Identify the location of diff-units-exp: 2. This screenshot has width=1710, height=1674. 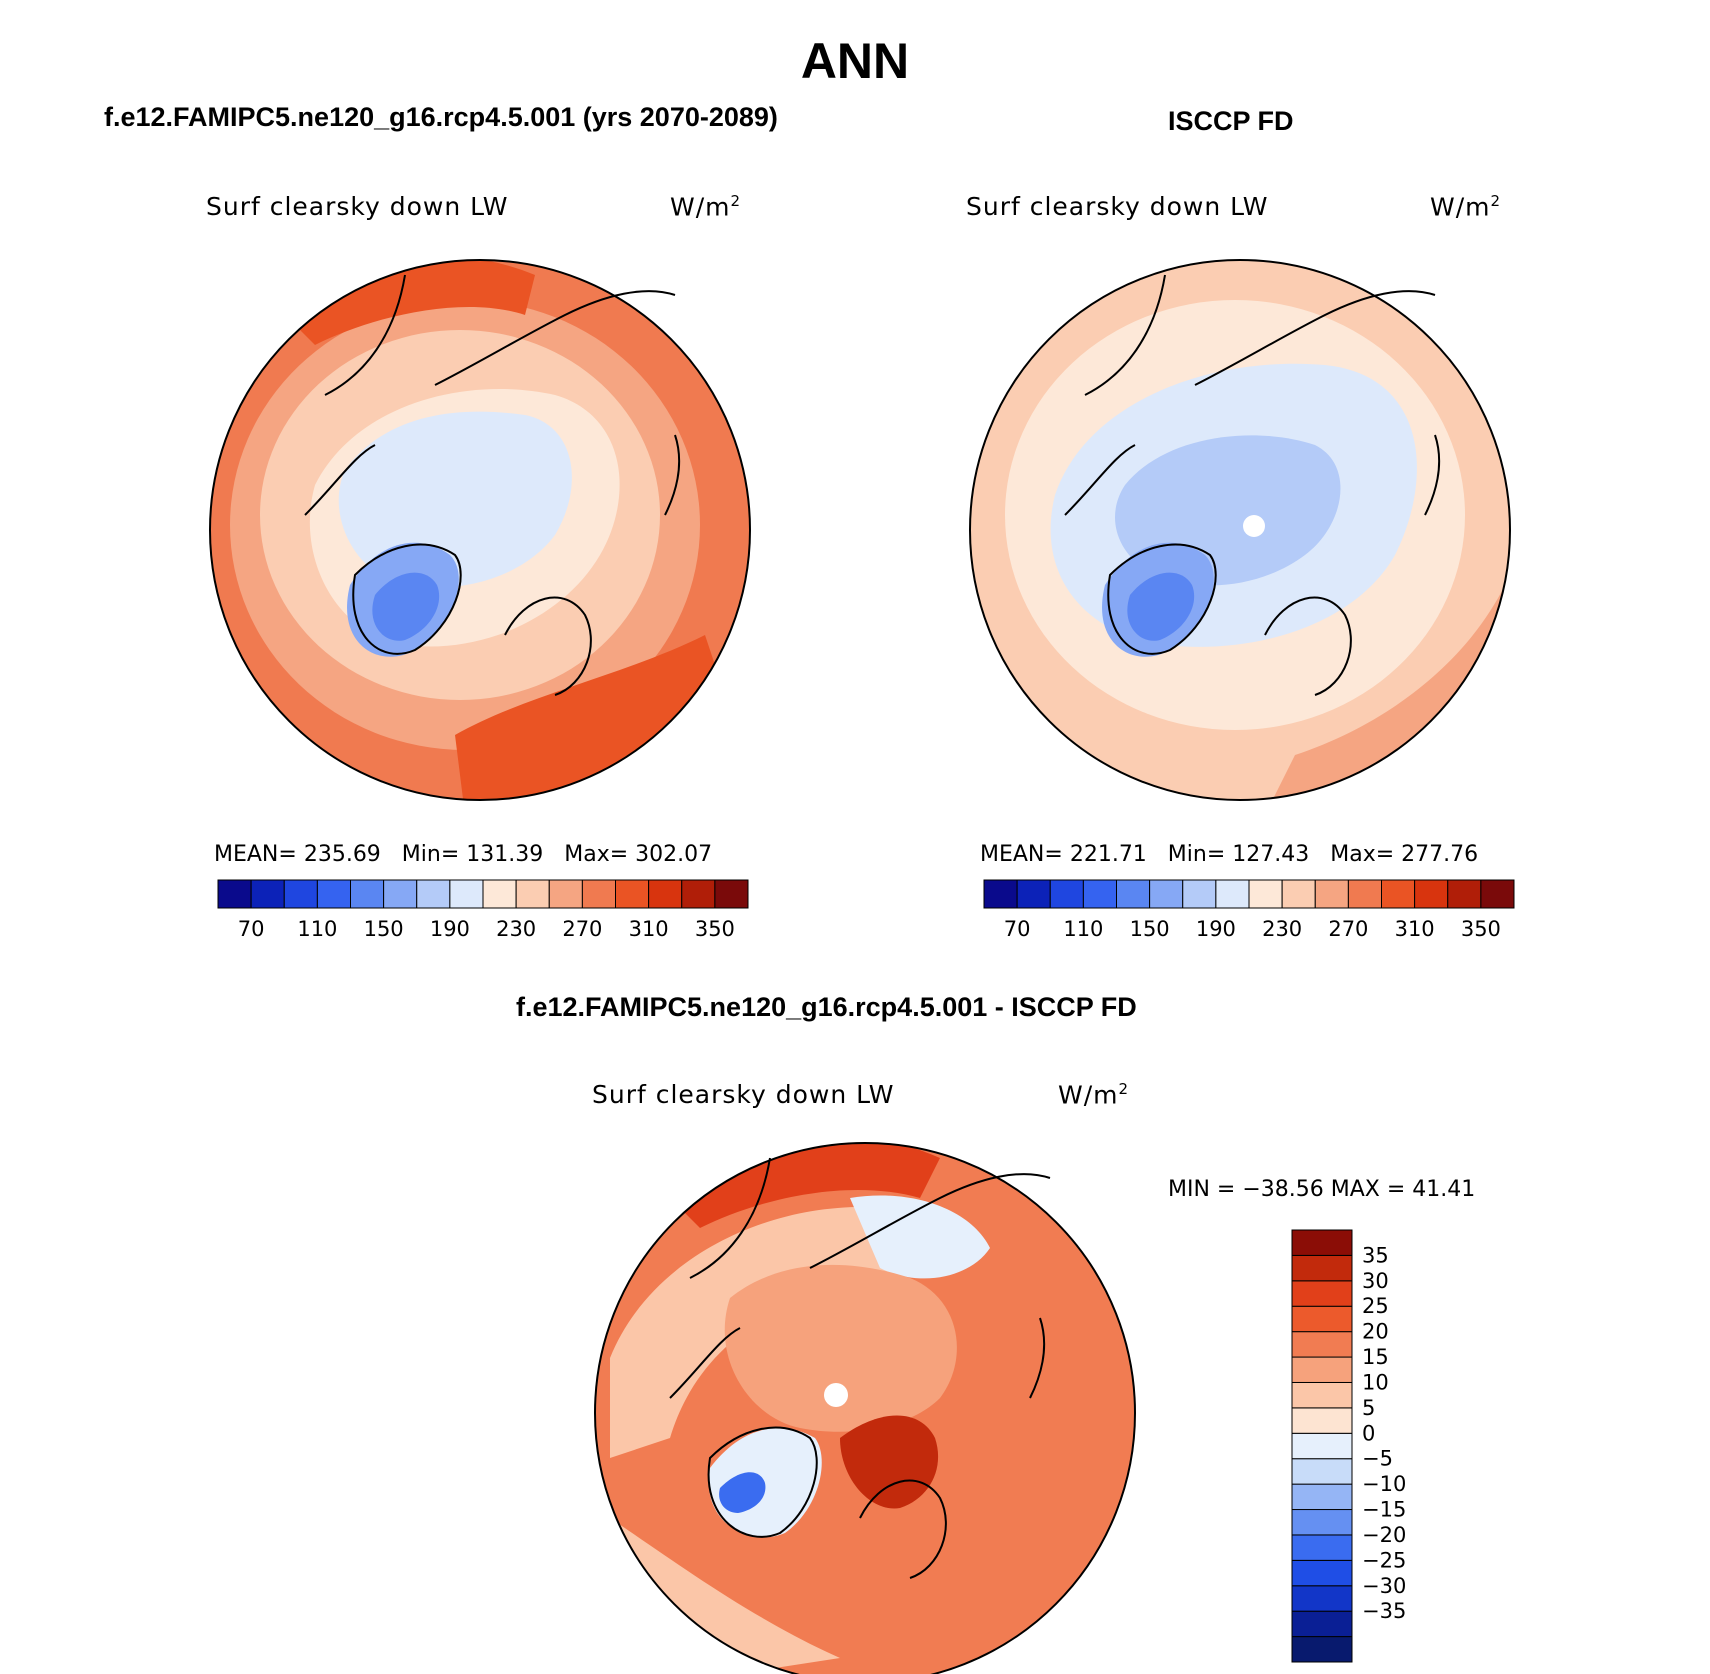
(1124, 1089).